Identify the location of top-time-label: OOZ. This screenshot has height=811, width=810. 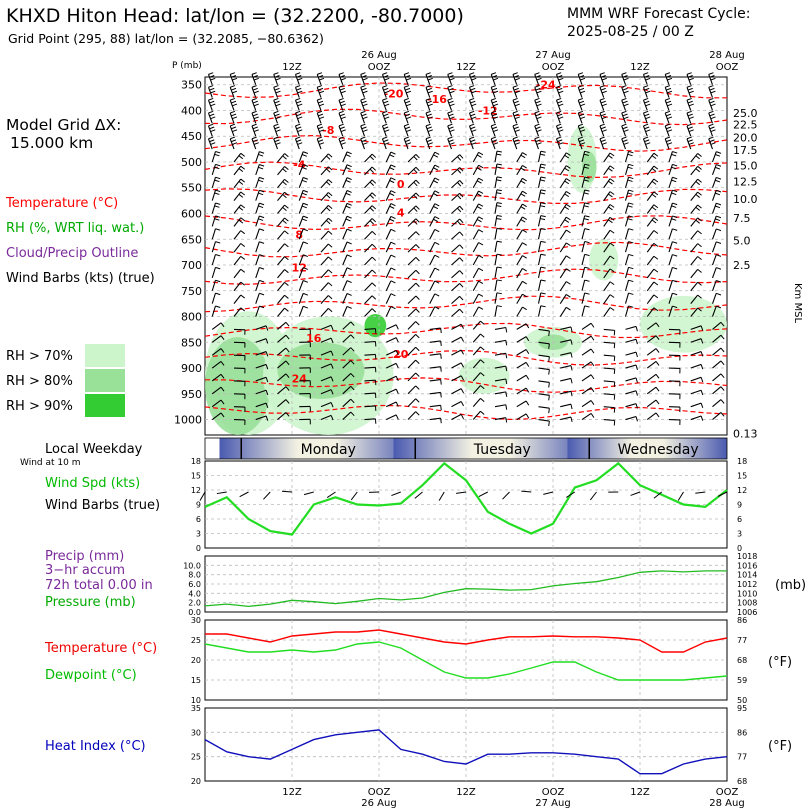
(727, 67).